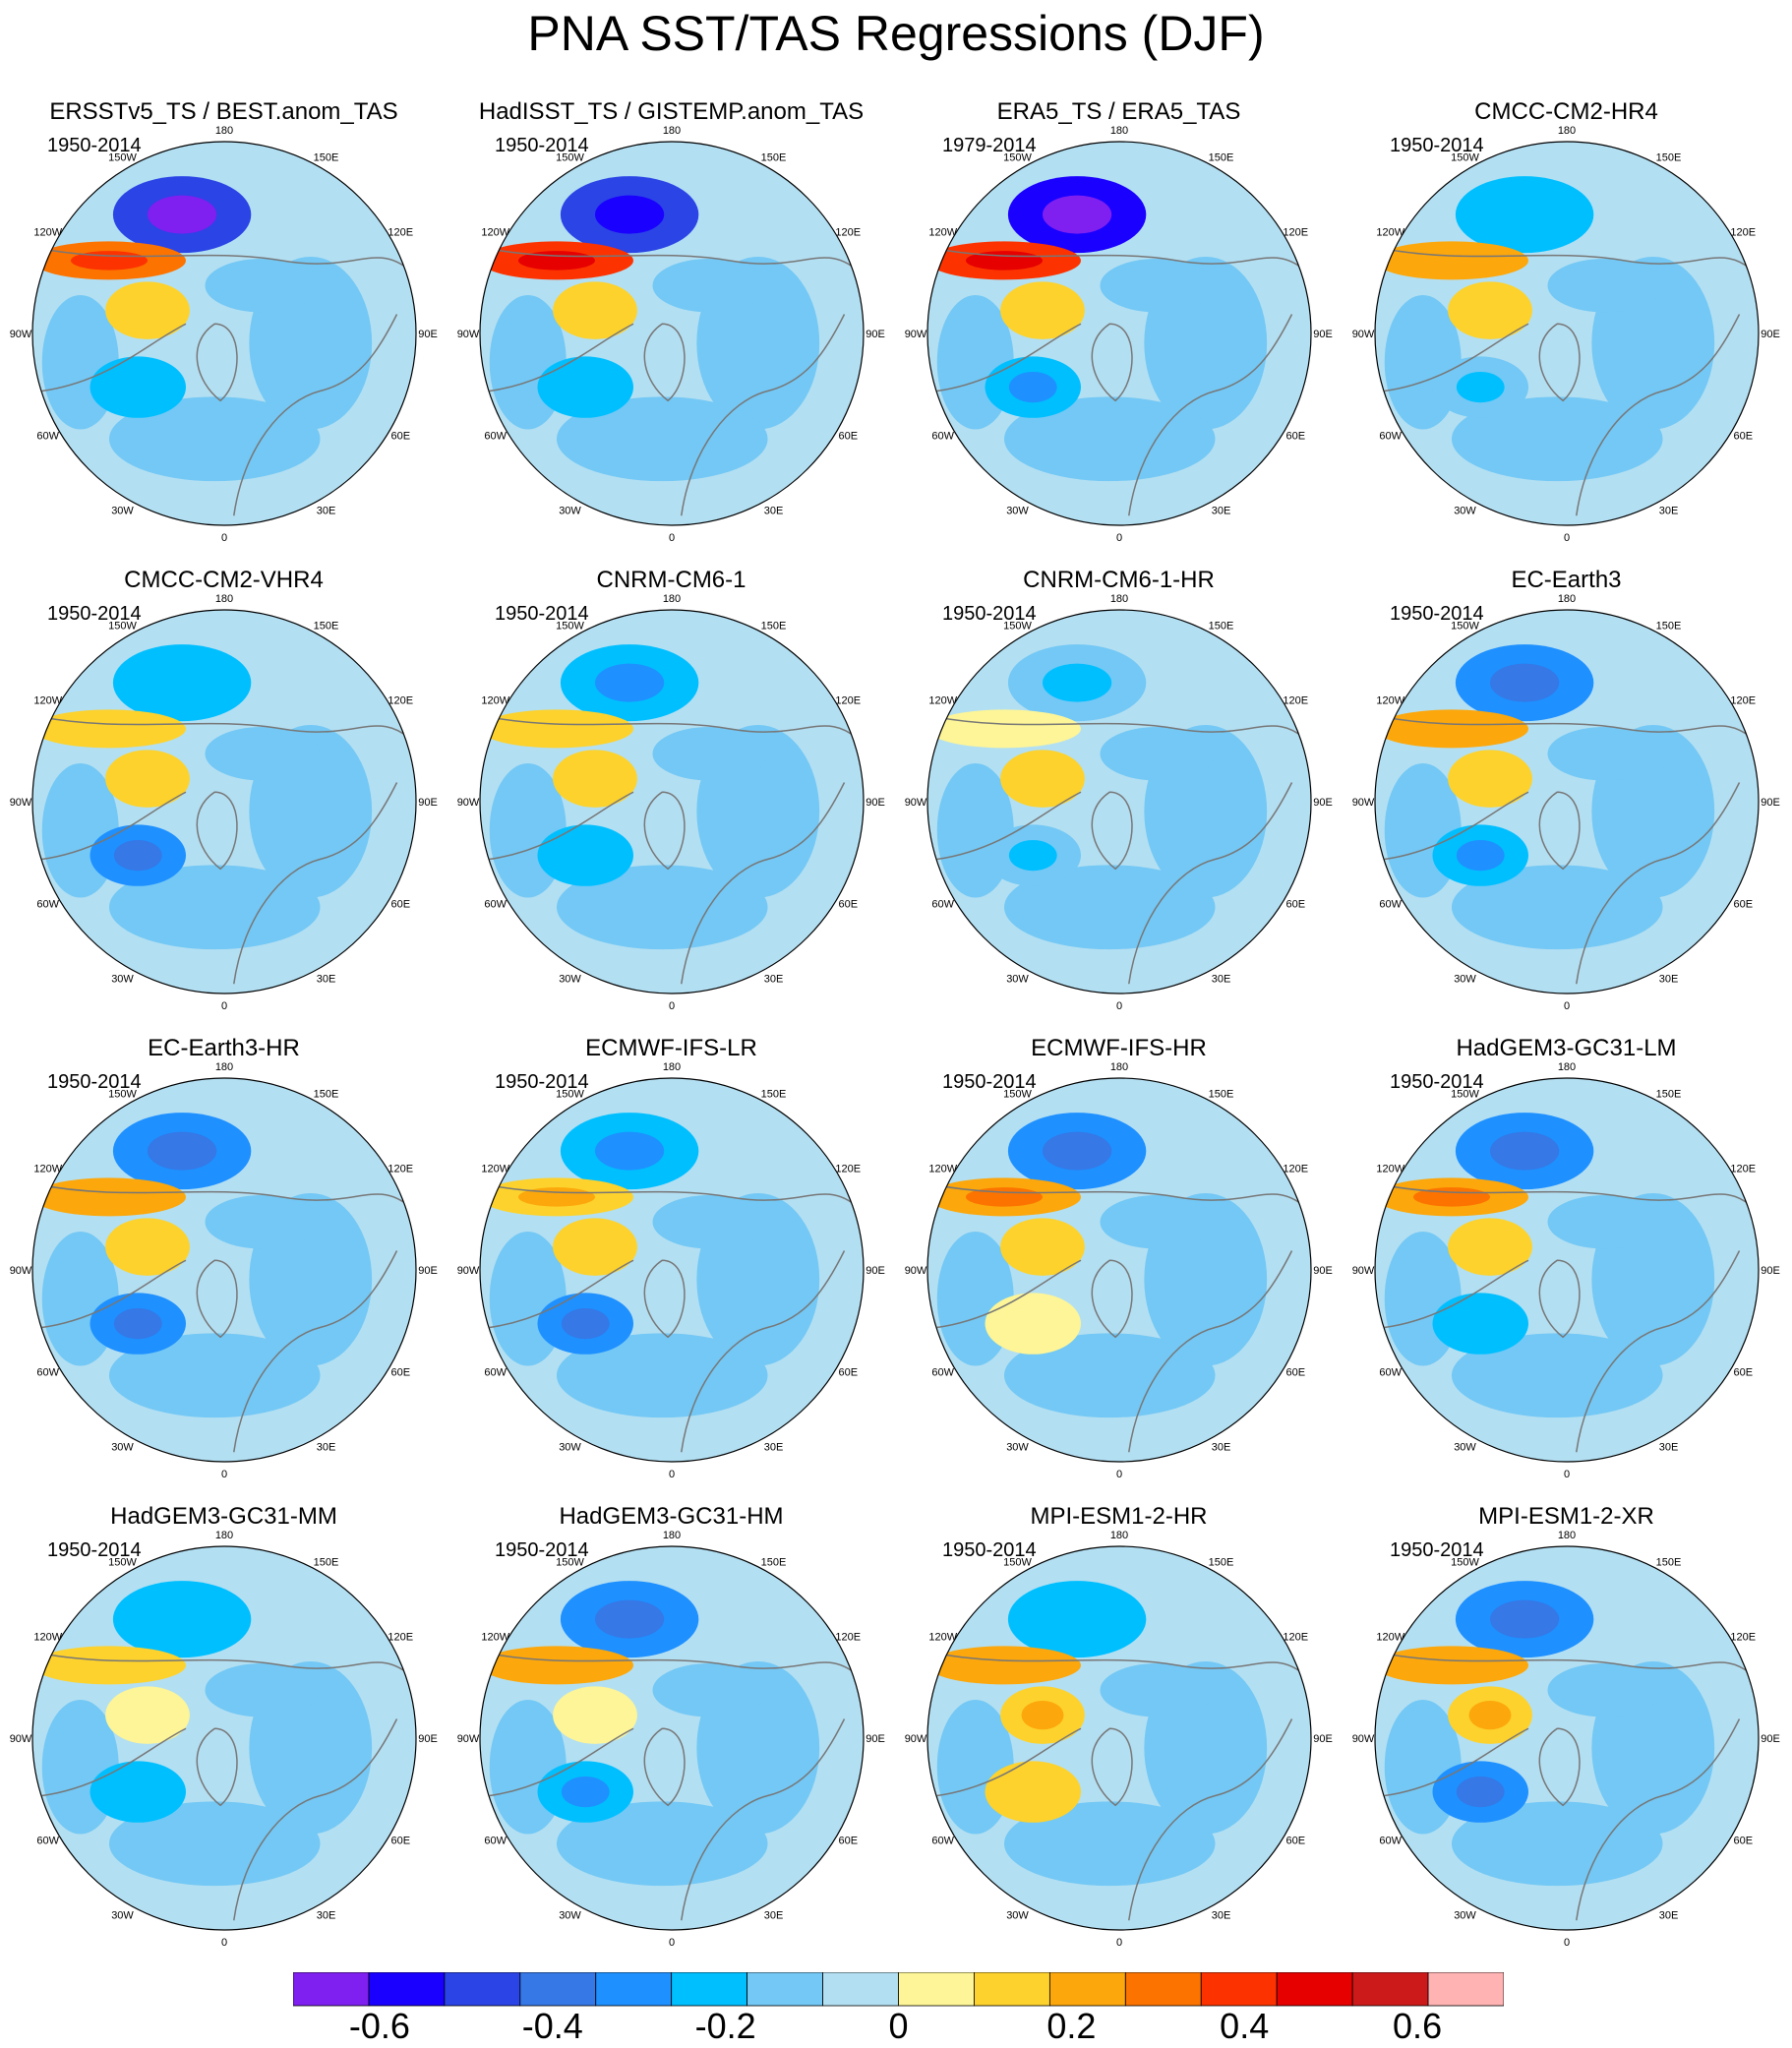 Image resolution: width=1792 pixels, height=2048 pixels. What do you see at coordinates (896, 2027) in the screenshot?
I see `colorbar-labels: -0.6 -0.4 -0.2 0 0.2 0.4 0.6` at bounding box center [896, 2027].